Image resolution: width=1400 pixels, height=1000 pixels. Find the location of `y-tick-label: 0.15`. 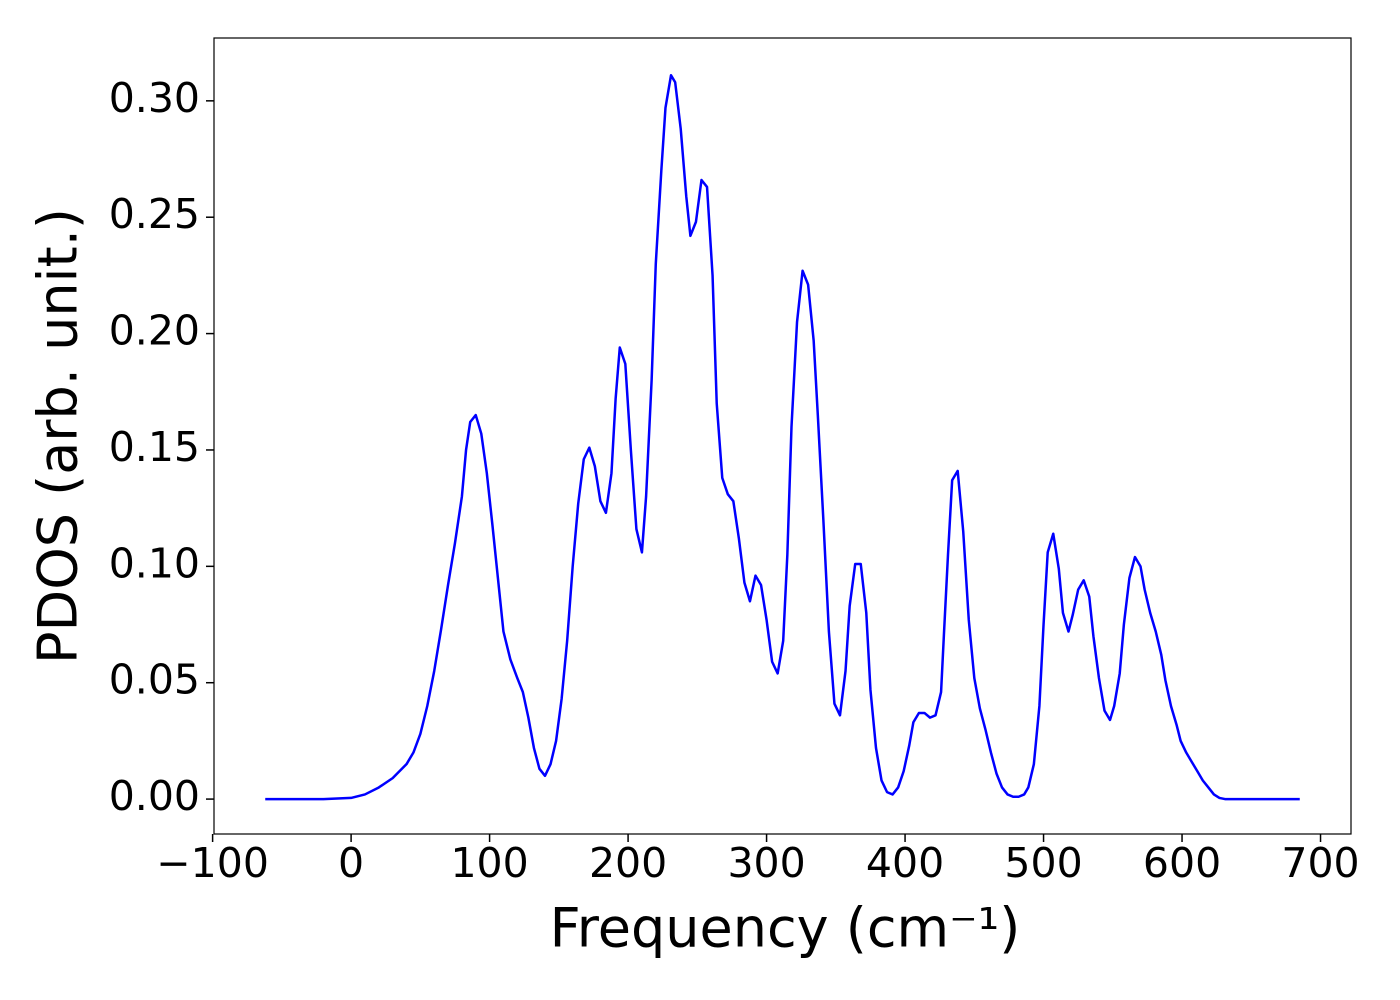

y-tick-label: 0.15 is located at coordinates (154, 447).